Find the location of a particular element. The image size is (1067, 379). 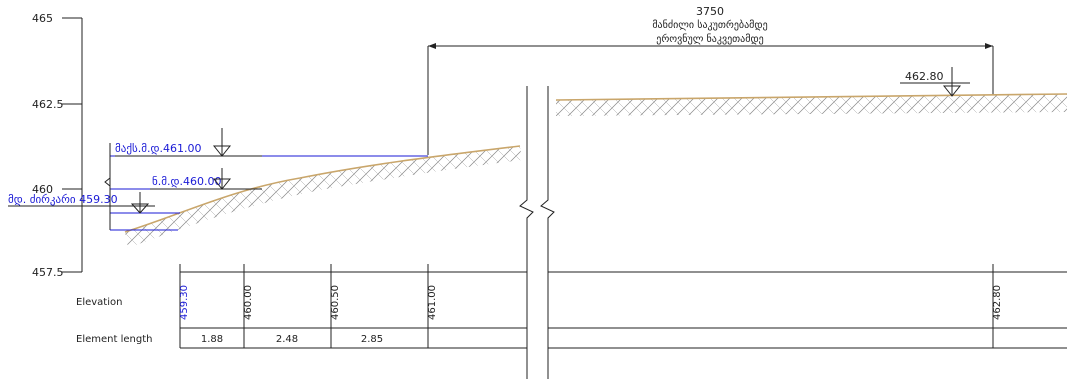

elevation-value: 461.00 is located at coordinates (432, 302).